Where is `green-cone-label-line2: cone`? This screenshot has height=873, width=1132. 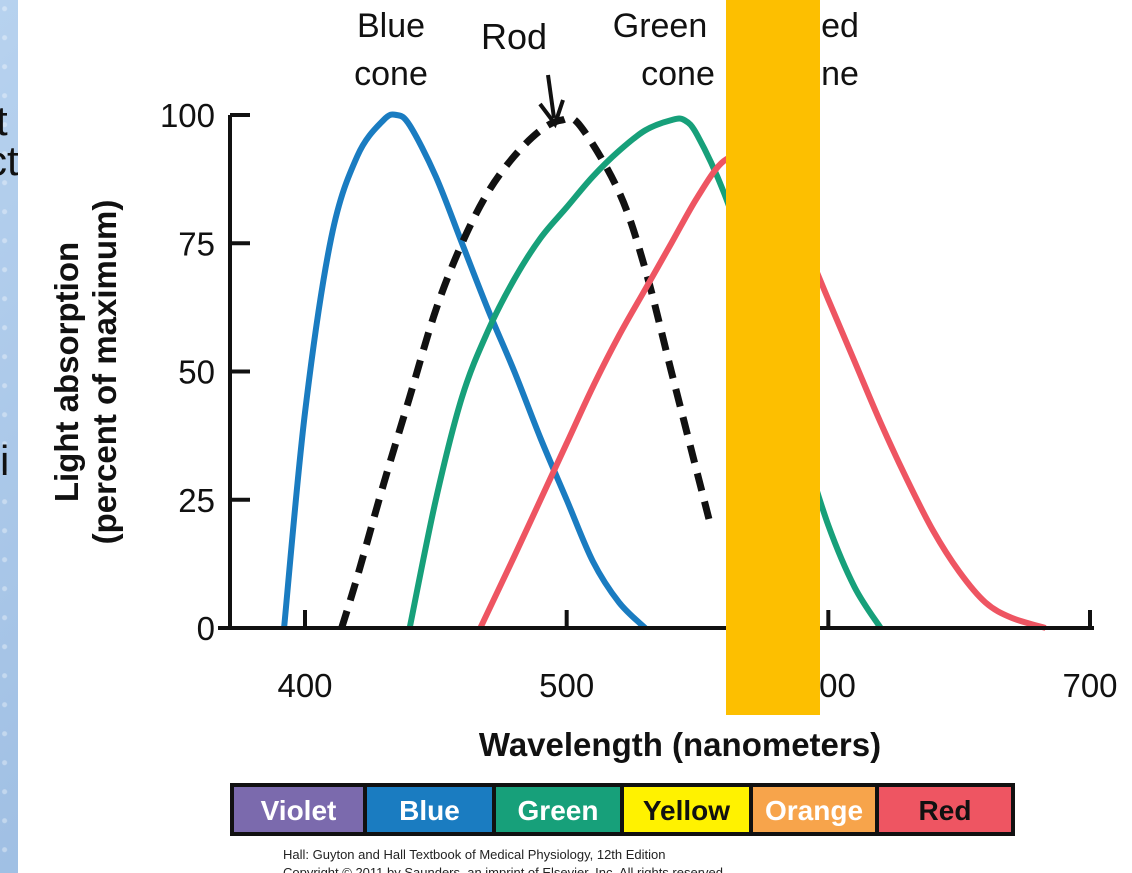
green-cone-label-line2: cone is located at coordinates (678, 74).